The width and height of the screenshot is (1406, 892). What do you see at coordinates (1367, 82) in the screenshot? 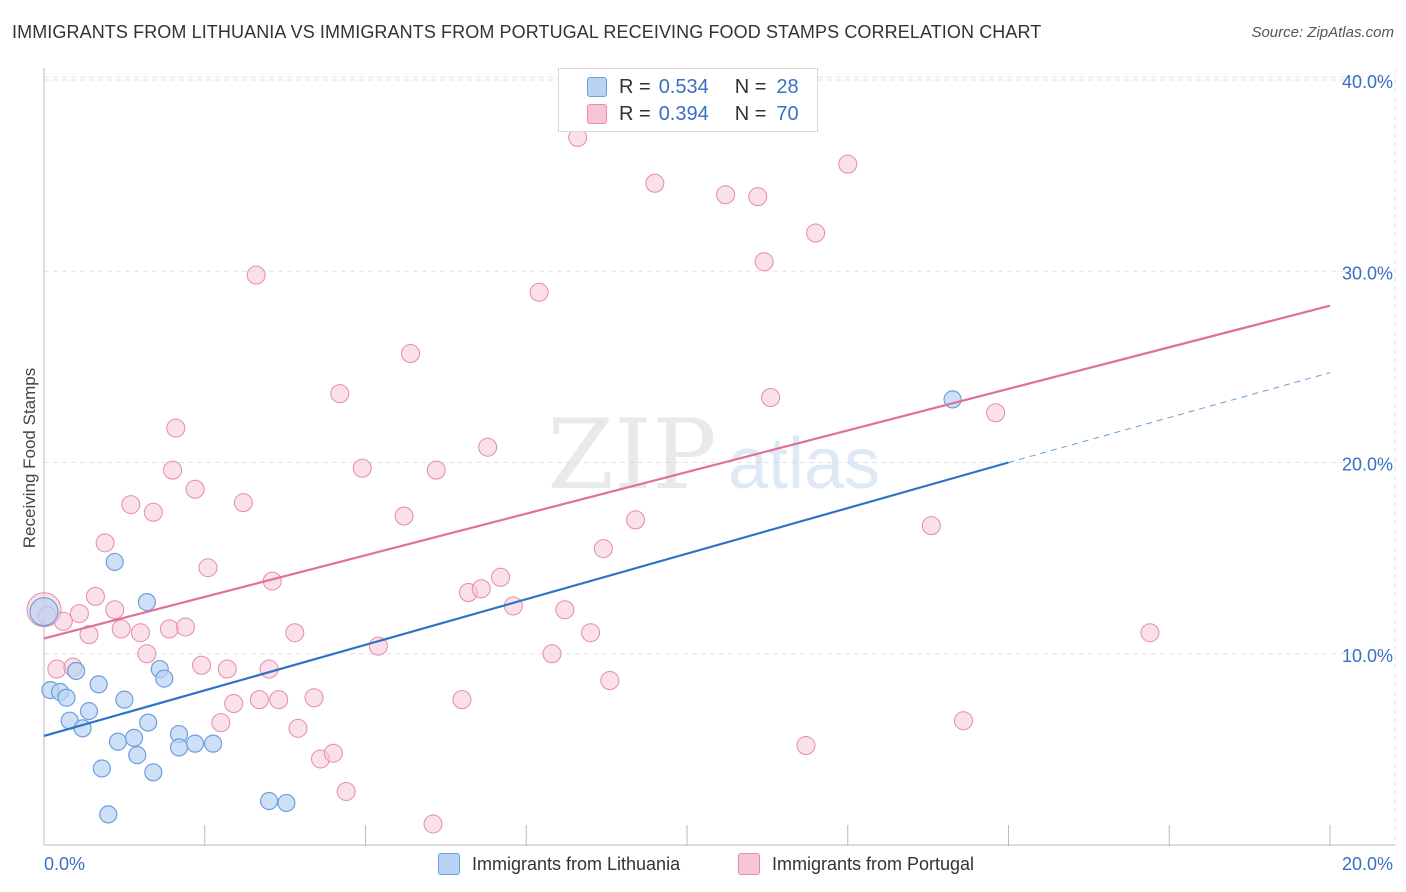
I see `y-tick-label: 40.0%` at bounding box center [1367, 82].